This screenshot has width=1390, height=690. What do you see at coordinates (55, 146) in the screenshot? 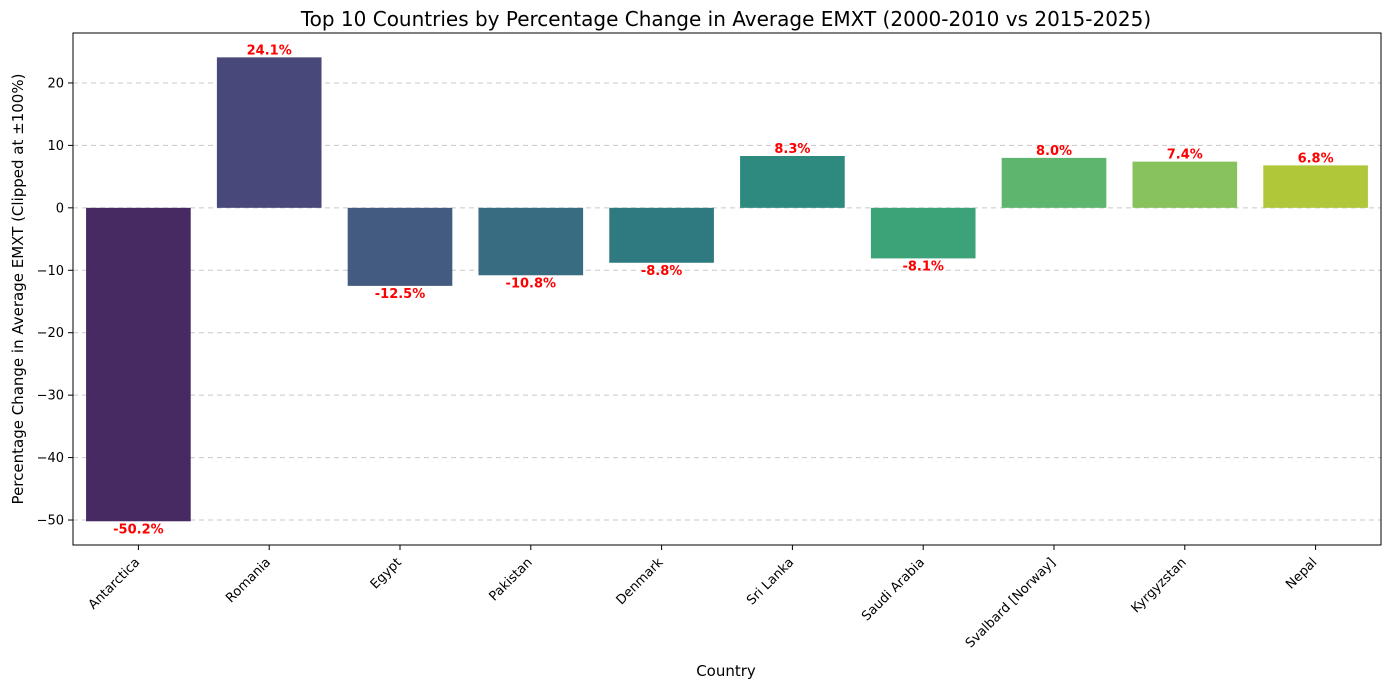
I see `y-tick-label: 10` at bounding box center [55, 146].